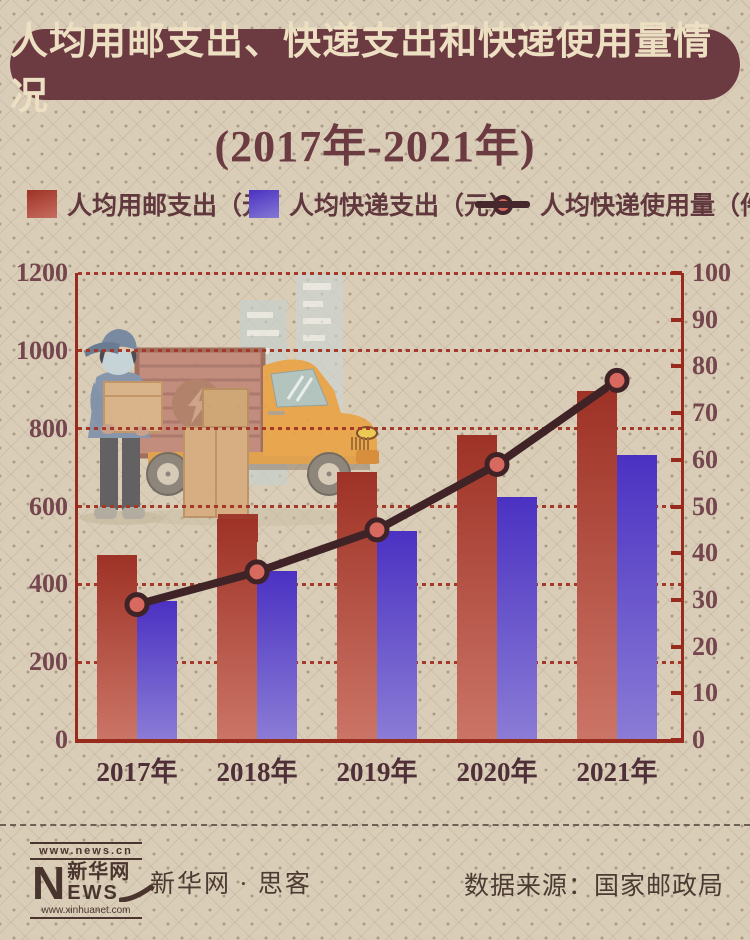  Describe the element at coordinates (93, 893) in the screenshot. I see `logo-letters-ews: EWS` at that location.